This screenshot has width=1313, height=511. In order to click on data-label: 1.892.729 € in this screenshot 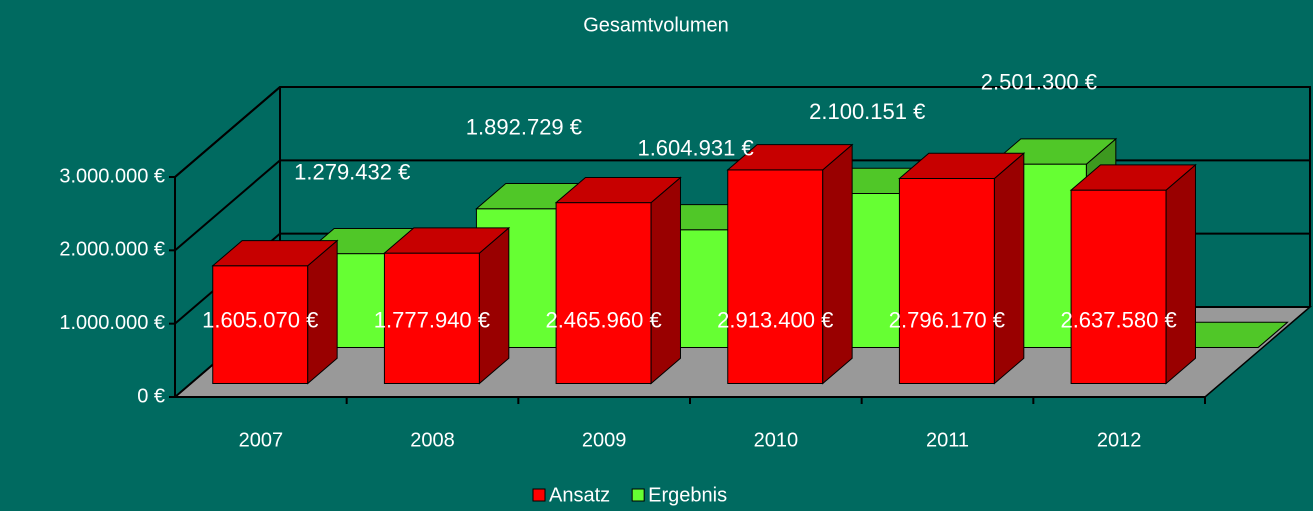, I will do `click(524, 126)`.